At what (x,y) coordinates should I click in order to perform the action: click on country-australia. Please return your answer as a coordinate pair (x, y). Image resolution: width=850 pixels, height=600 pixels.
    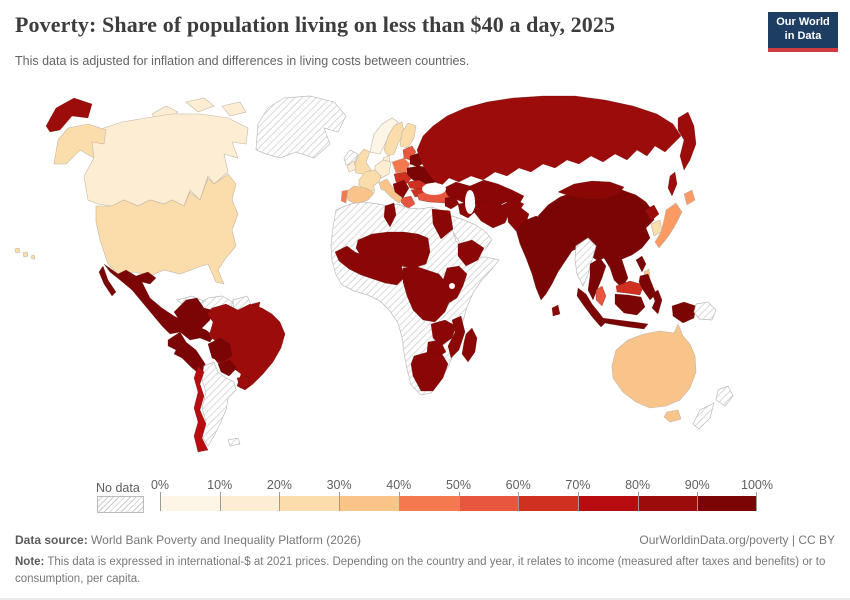
    Looking at the image, I should click on (654, 366).